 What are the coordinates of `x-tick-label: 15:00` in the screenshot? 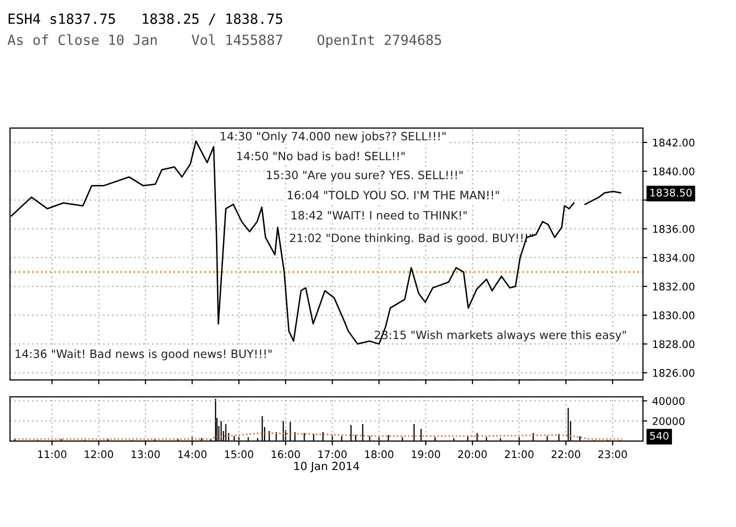 It's located at (239, 454).